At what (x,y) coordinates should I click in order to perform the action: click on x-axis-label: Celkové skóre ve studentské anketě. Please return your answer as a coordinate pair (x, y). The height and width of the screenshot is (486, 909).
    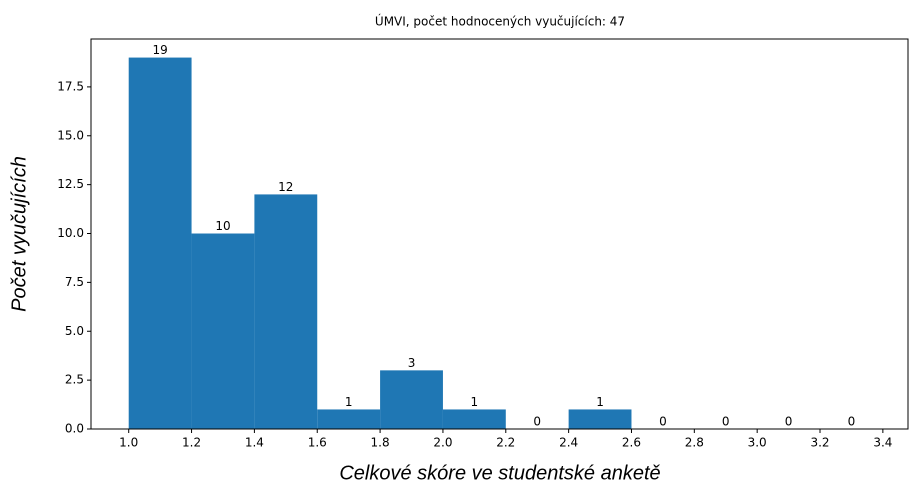
    Looking at the image, I should click on (499, 473).